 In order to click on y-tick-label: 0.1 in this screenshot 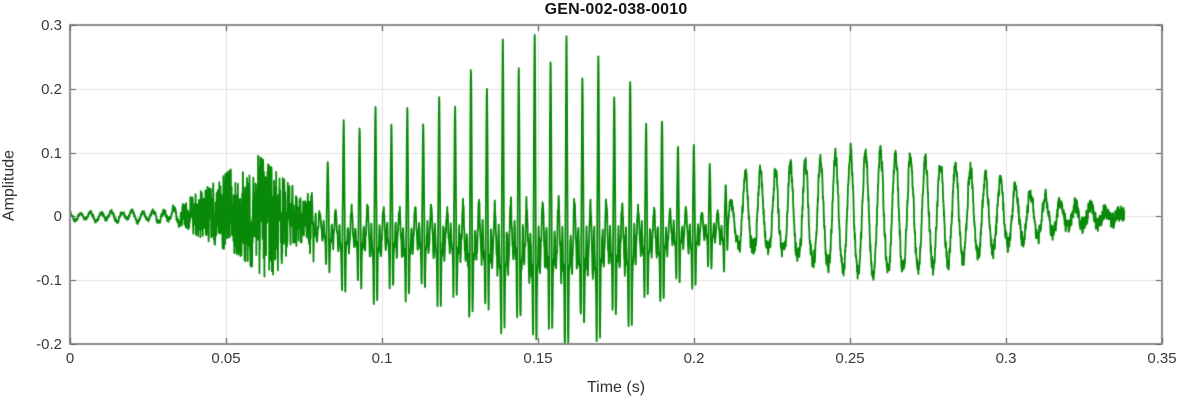, I will do `click(51, 153)`.